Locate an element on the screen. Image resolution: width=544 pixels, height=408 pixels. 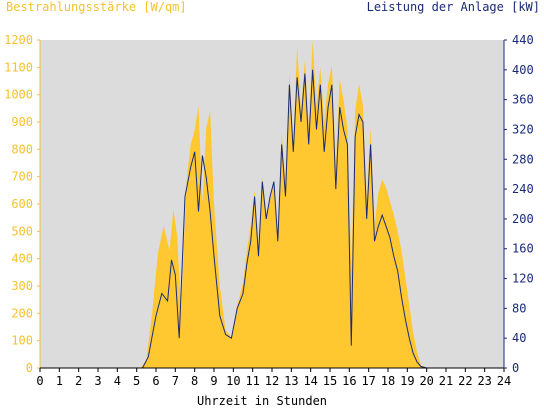
x-tick-label: 11 is located at coordinates (252, 381).